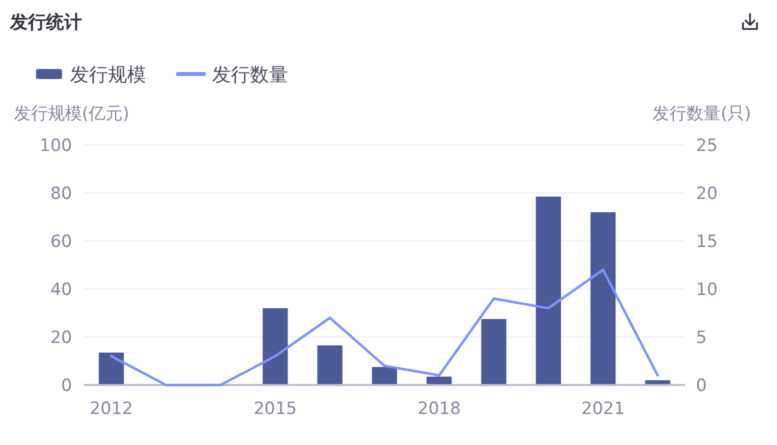 The width and height of the screenshot is (777, 445). I want to click on y2-tick-label: 25, so click(707, 146).